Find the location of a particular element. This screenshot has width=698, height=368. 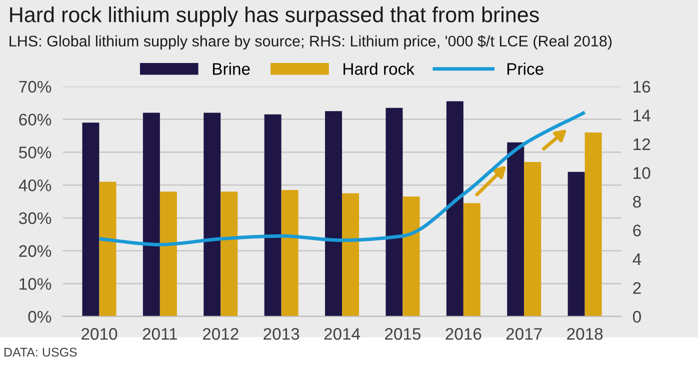

legend-label: Brine is located at coordinates (231, 68).